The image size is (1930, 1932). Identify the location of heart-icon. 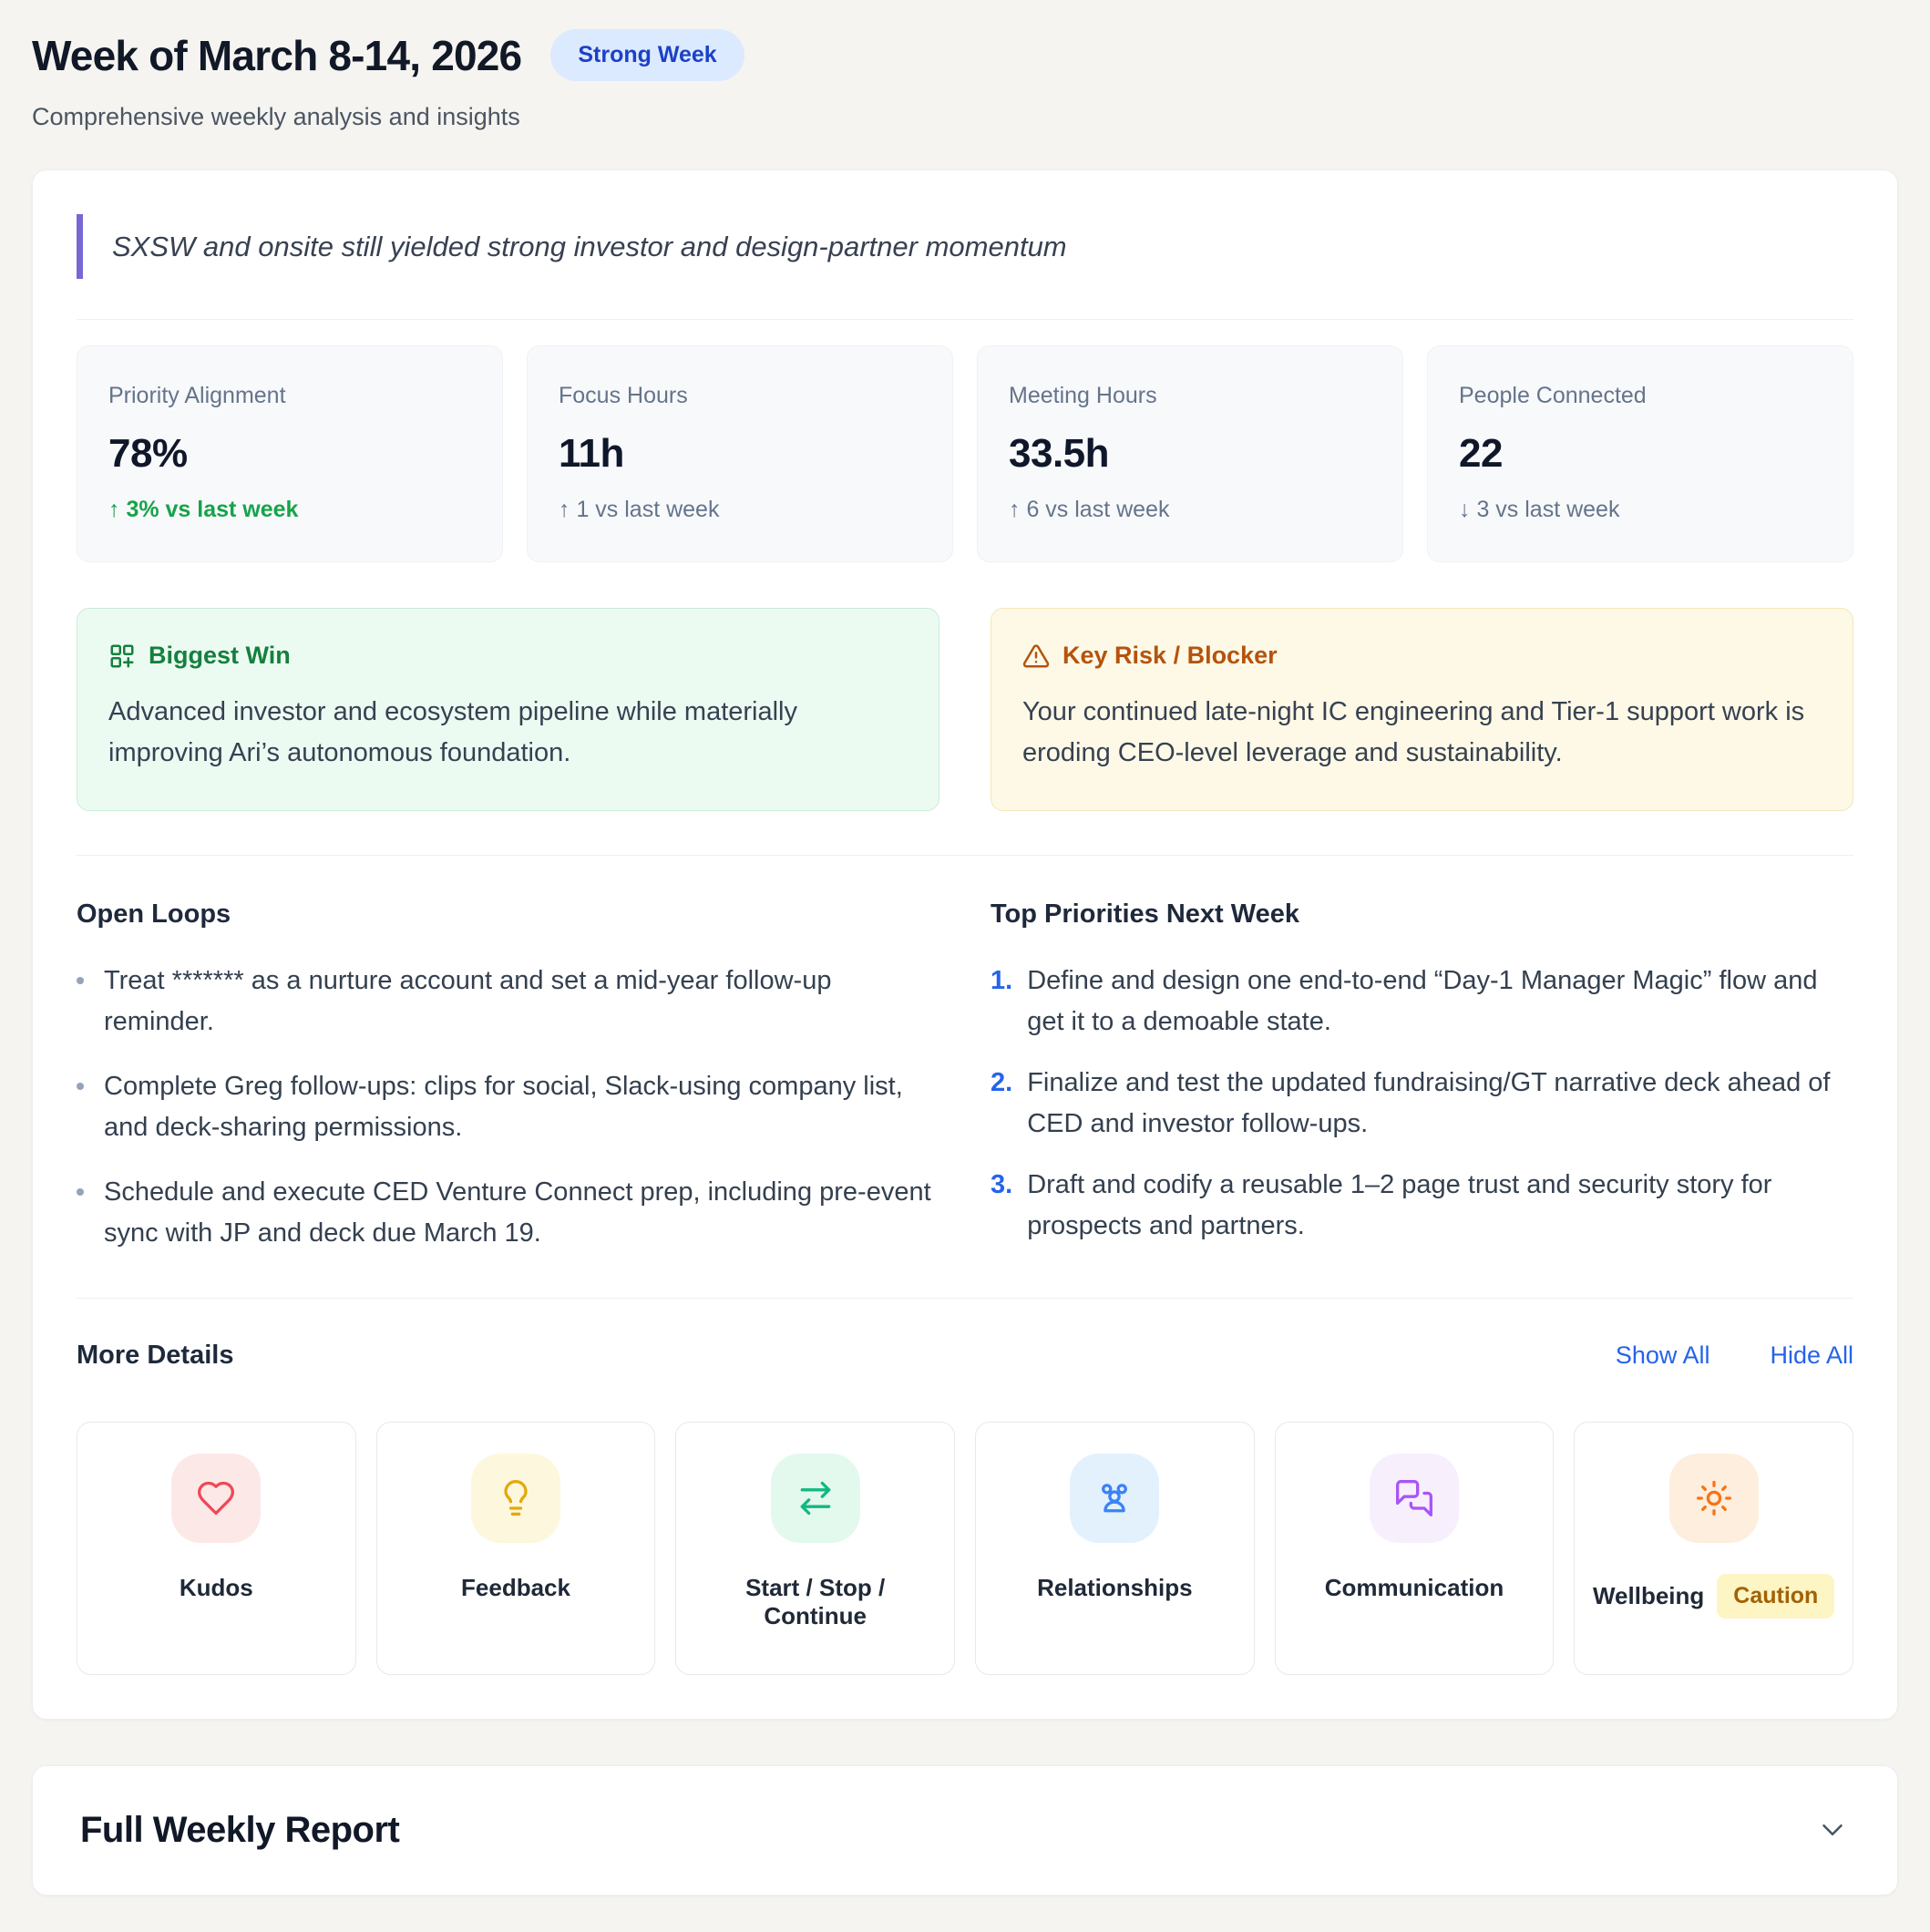
(217, 1498).